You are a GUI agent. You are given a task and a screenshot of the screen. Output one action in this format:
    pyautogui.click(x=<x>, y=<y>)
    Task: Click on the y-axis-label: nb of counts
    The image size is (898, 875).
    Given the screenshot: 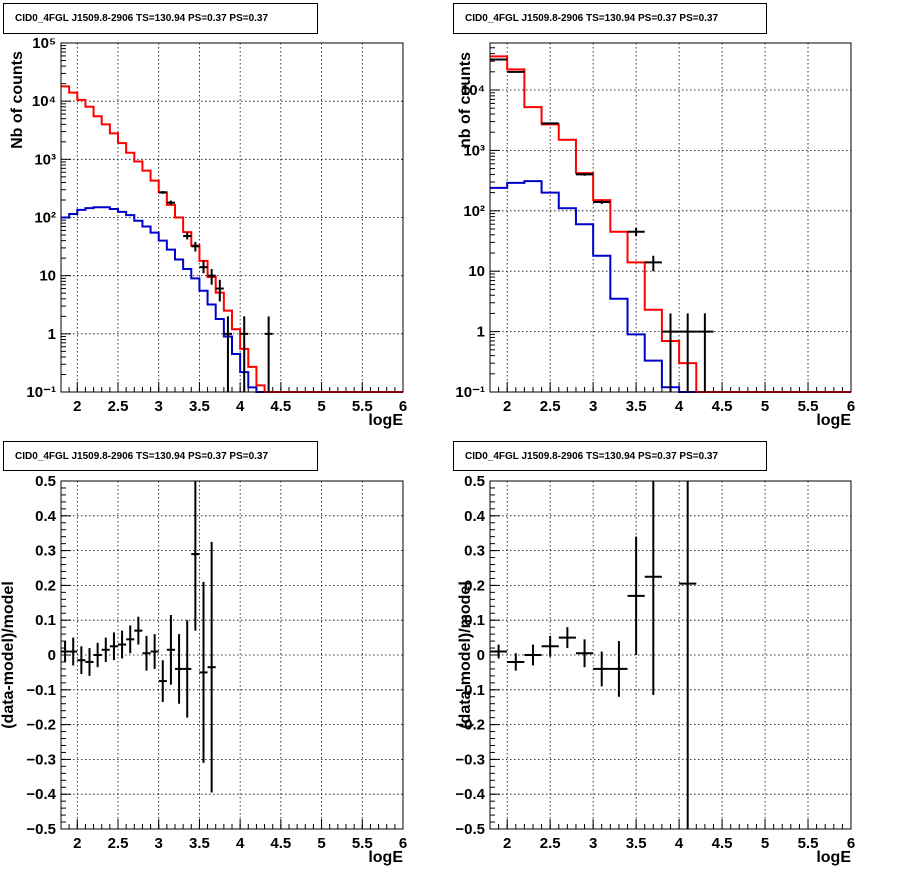 What is the action you would take?
    pyautogui.click(x=465, y=100)
    